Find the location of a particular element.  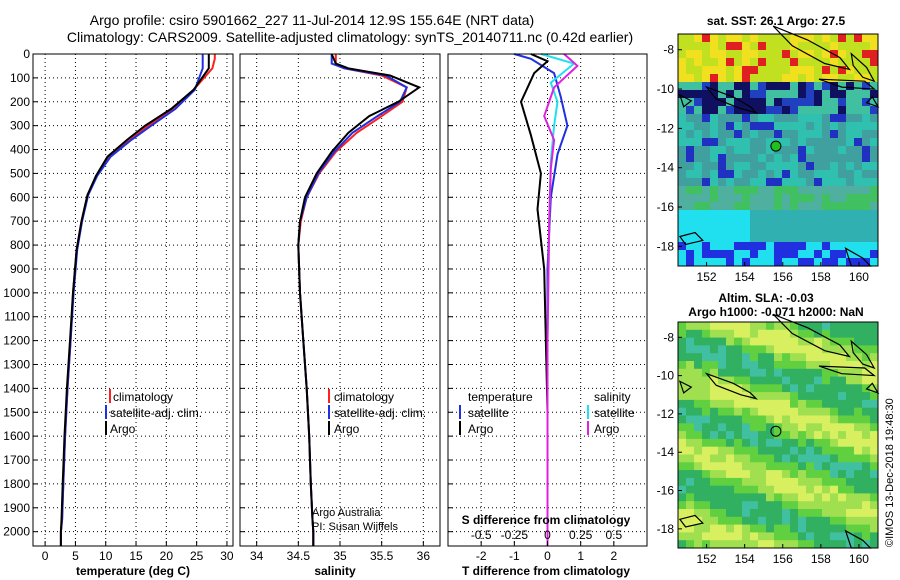

sla-map-title: Altim. SLA: -0.03 is located at coordinates (766, 298).